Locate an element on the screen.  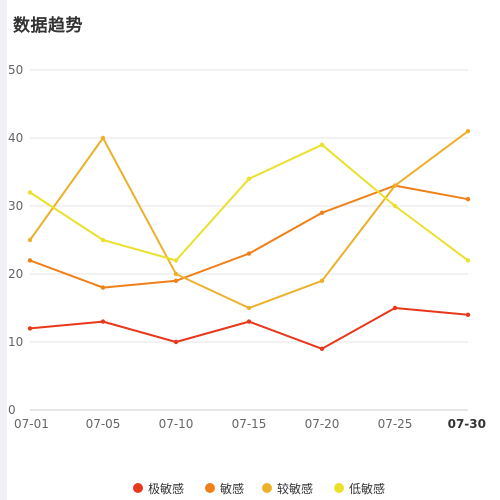
x-tick-label: 07-25 is located at coordinates (395, 424).